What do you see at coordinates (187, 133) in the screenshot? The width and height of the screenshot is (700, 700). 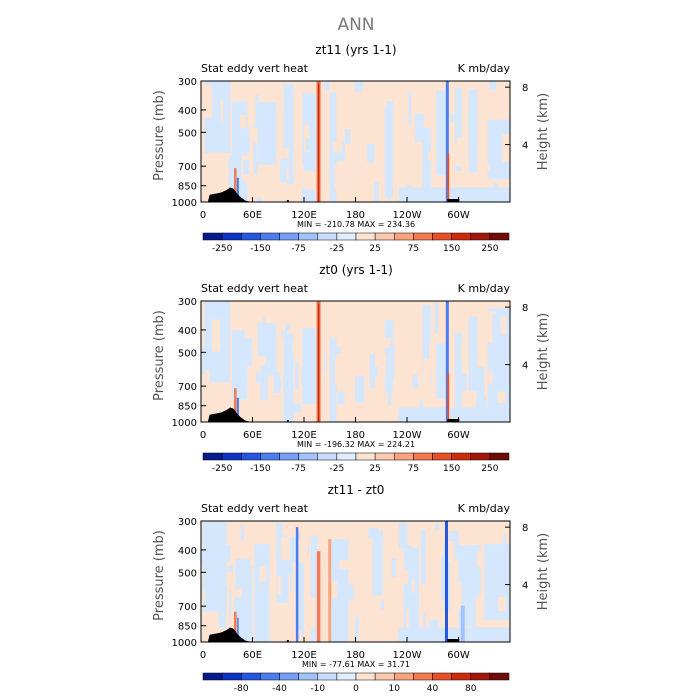 I see `y-tick-label: 500` at bounding box center [187, 133].